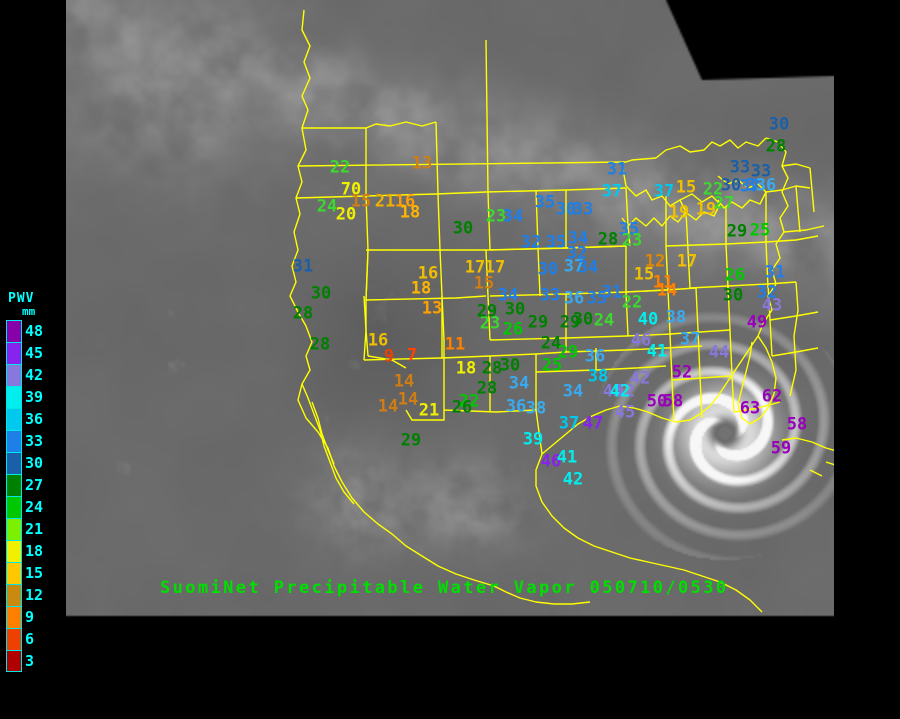  What do you see at coordinates (629, 229) in the screenshot?
I see `pwv-station-value: 35` at bounding box center [629, 229].